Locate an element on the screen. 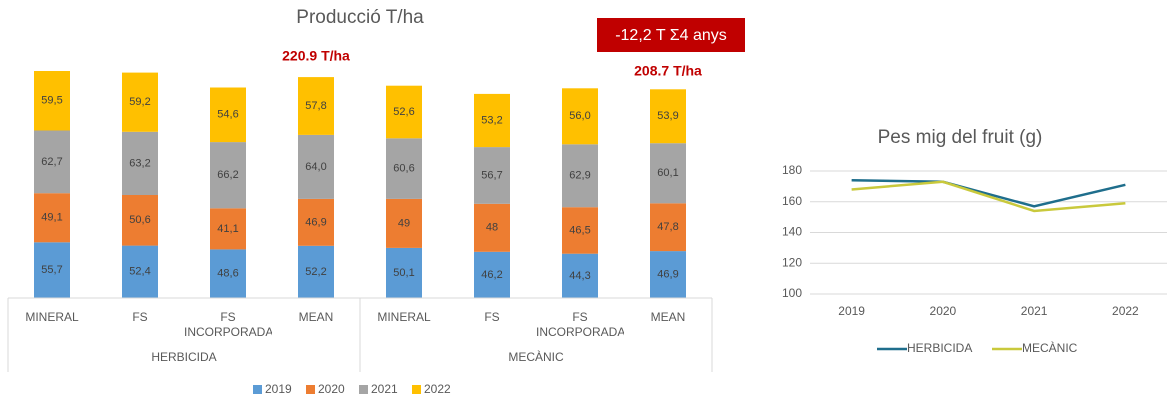 The height and width of the screenshot is (401, 1173). data-label: 64,0 is located at coordinates (315, 167).